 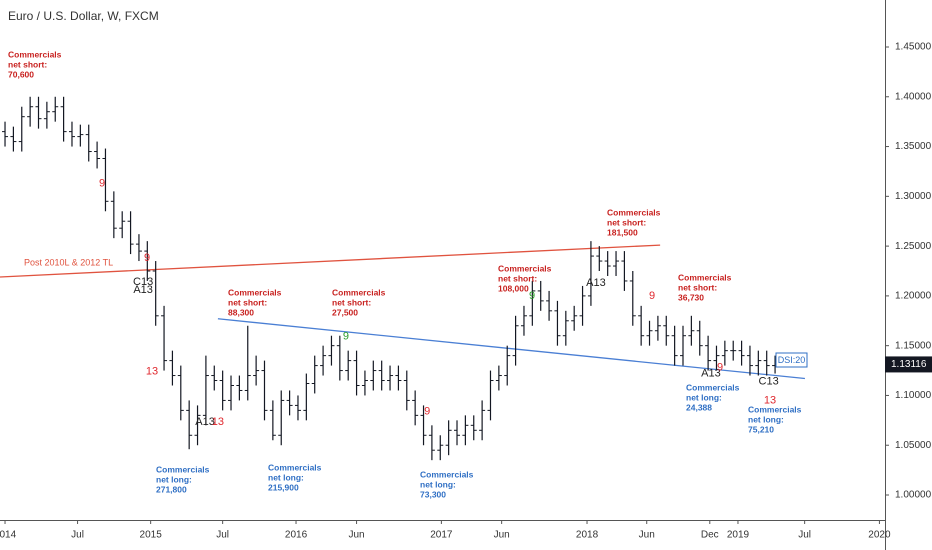 What do you see at coordinates (622, 232) in the screenshot?
I see `annotation: 181,500` at bounding box center [622, 232].